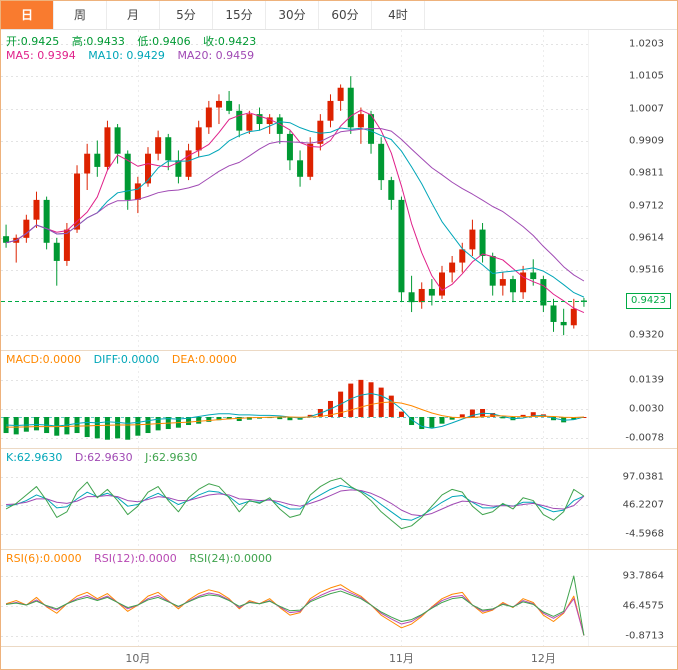 The width and height of the screenshot is (678, 670). Describe the element at coordinates (646, 173) in the screenshot. I see `y-axis-label: 0.9811` at that location.